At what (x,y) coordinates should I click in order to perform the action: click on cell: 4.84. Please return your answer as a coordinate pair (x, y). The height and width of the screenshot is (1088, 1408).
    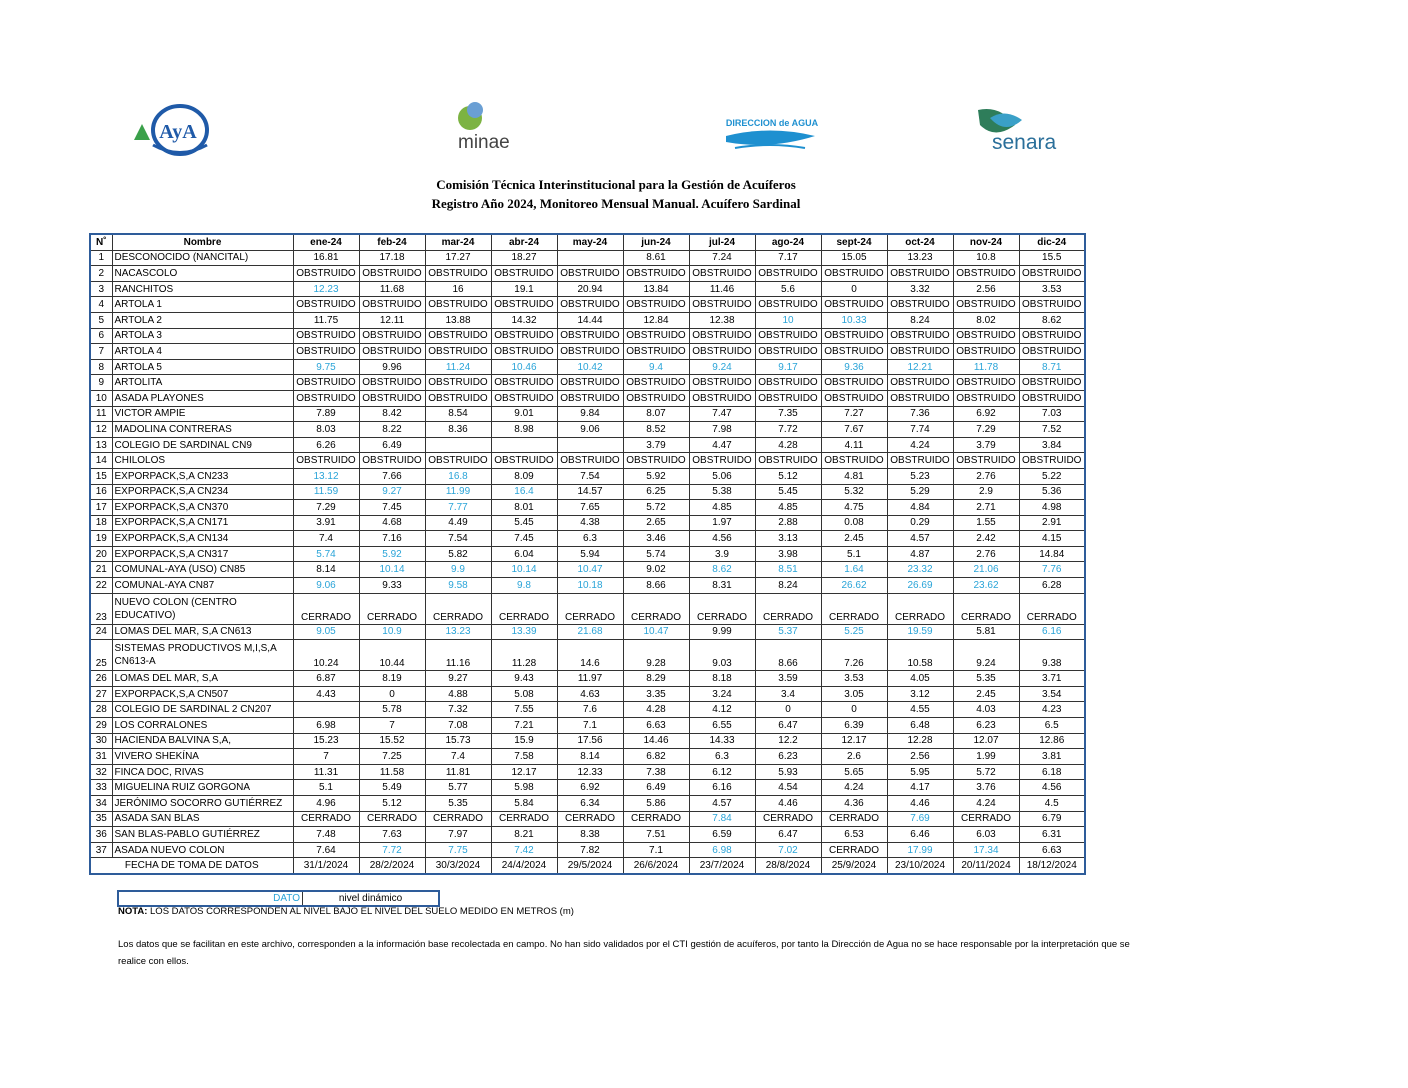
    Looking at the image, I should click on (920, 507).